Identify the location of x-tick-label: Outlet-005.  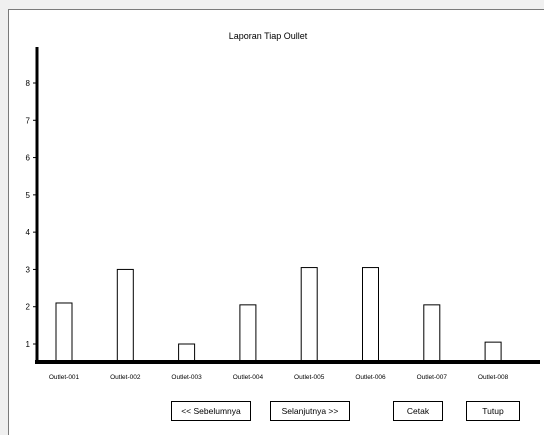
(309, 377).